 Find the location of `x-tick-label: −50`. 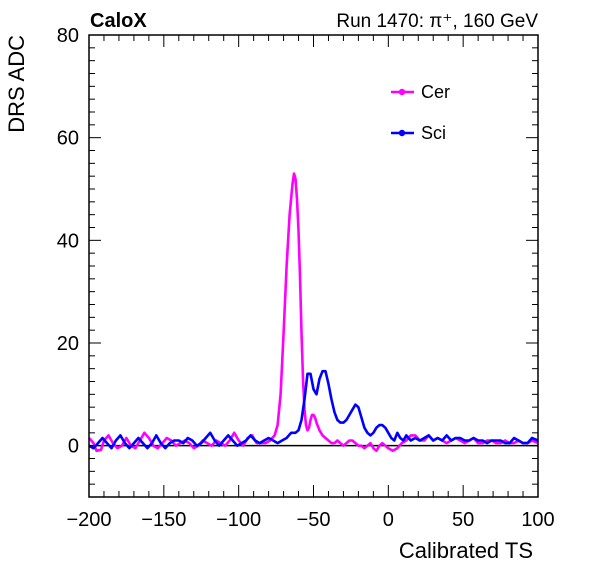

x-tick-label: −50 is located at coordinates (314, 520).